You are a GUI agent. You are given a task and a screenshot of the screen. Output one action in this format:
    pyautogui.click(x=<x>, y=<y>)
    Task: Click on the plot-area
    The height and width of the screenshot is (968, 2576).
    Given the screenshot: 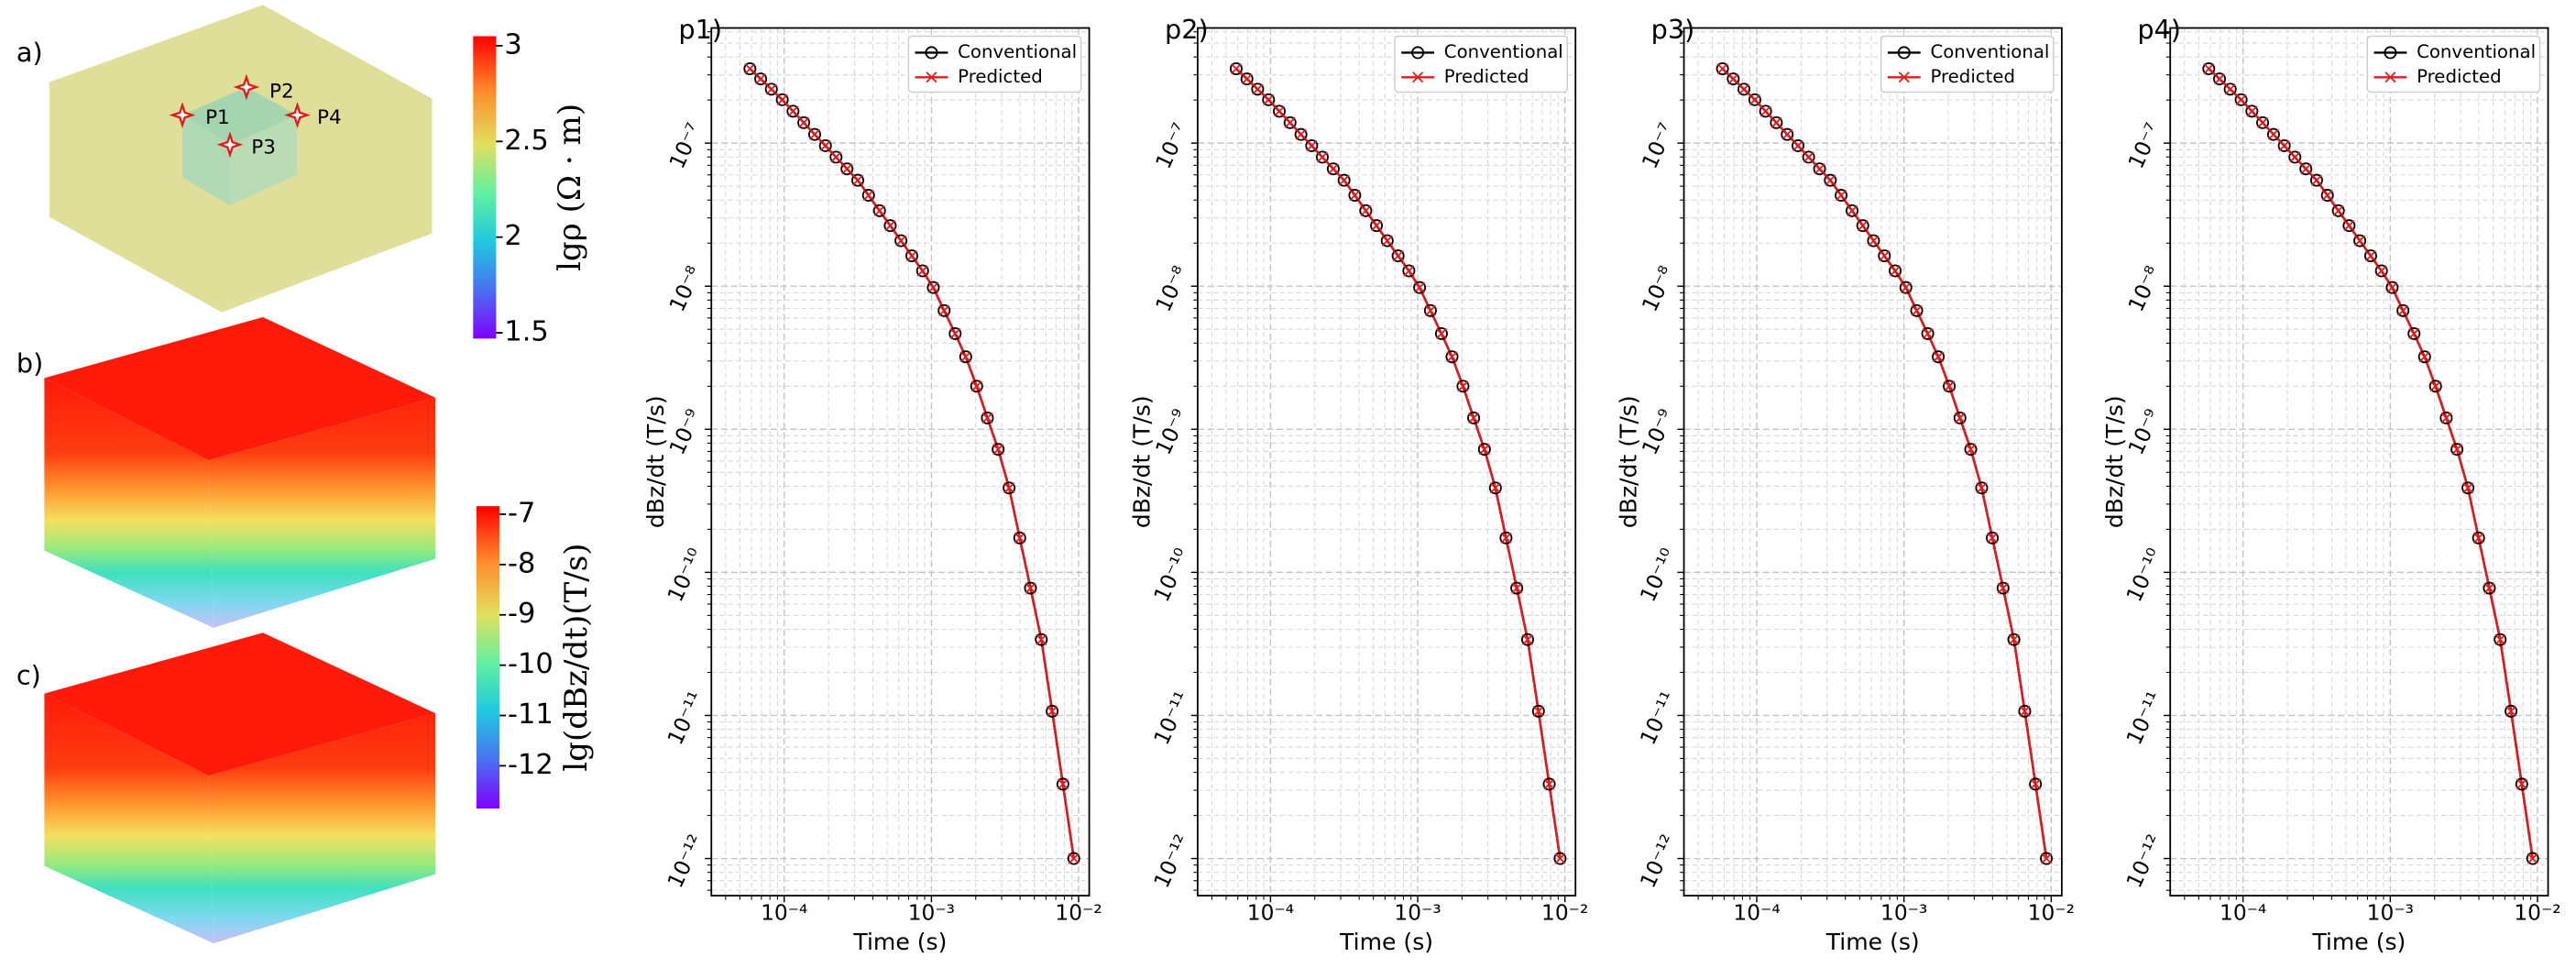 What is the action you would take?
    pyautogui.click(x=1872, y=462)
    